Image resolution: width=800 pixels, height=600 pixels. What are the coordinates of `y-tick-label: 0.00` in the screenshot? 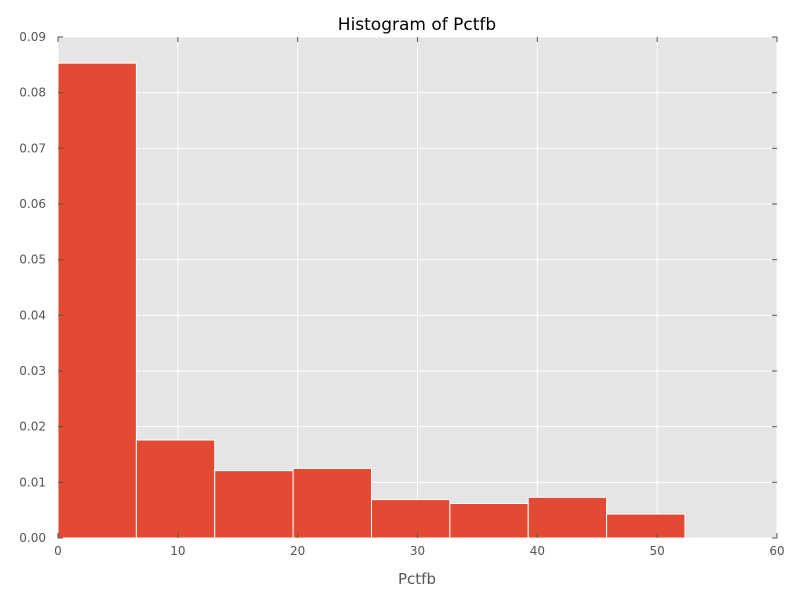 It's located at (32, 538).